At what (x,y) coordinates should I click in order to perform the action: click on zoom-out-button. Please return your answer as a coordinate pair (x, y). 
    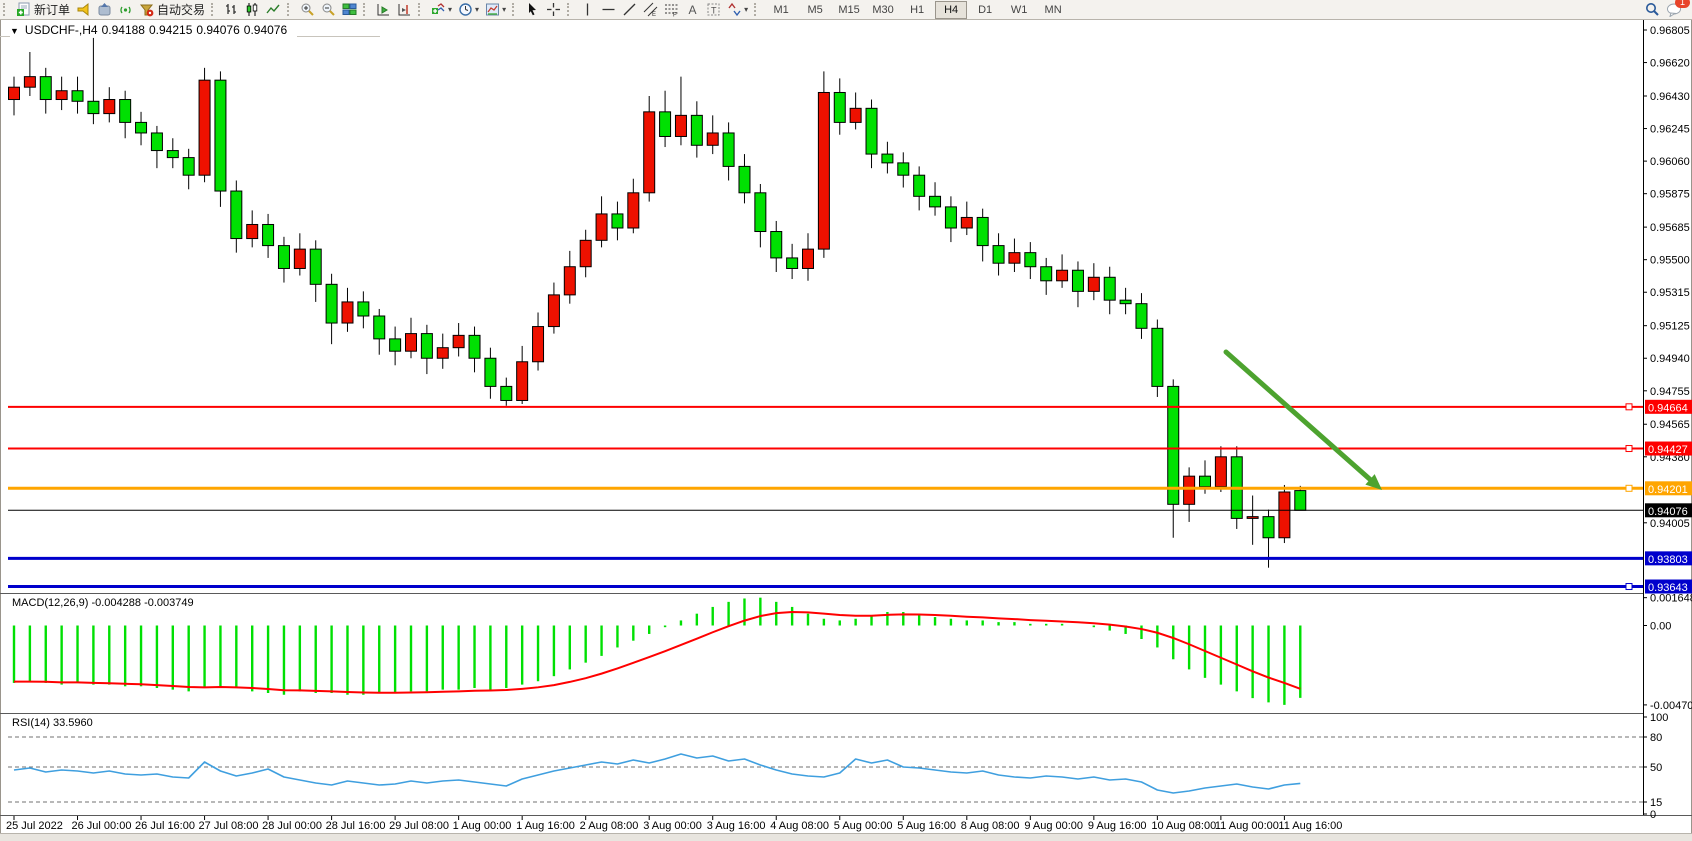
    Looking at the image, I should click on (328, 9).